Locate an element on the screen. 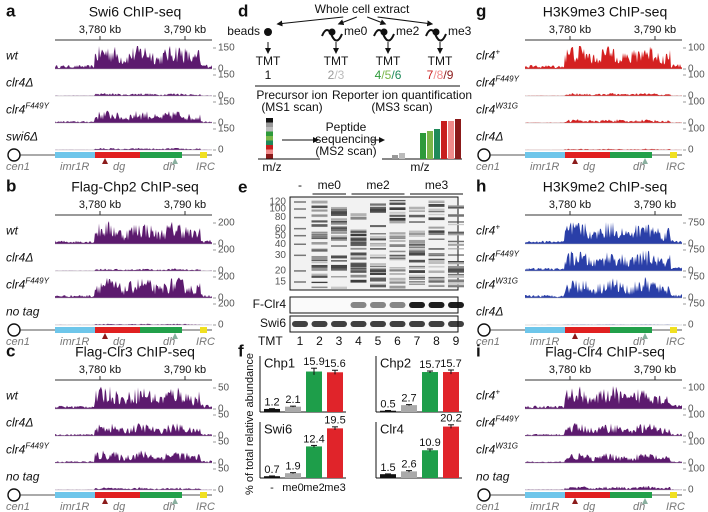 The width and height of the screenshot is (708, 512). value-label: 10.9 is located at coordinates (429, 443).